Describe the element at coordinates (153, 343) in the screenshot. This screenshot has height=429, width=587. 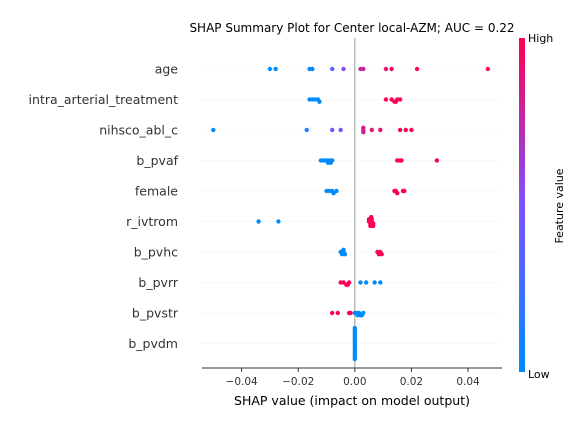
I see `feature-label: b_pvdm` at that location.